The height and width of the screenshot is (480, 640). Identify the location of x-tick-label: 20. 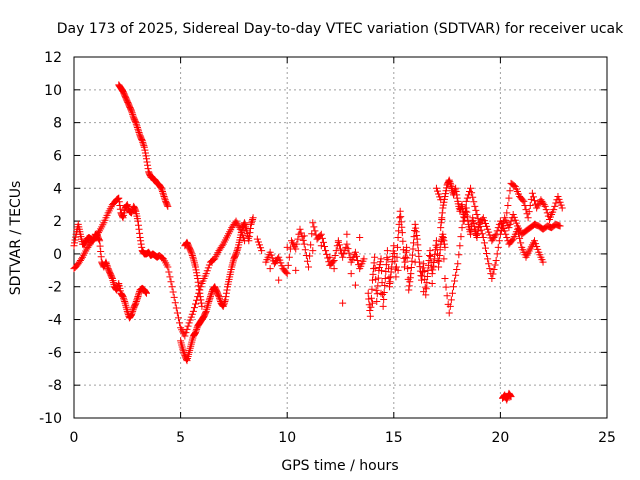
(500, 438).